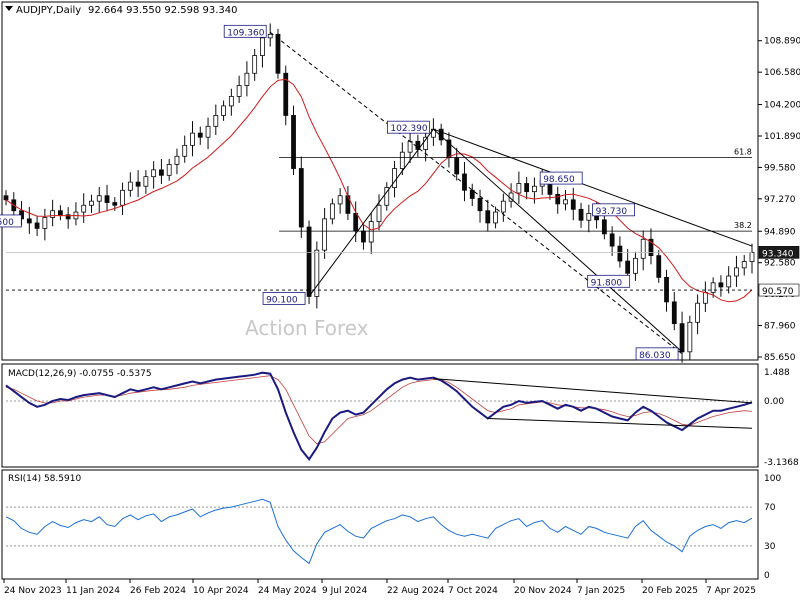  What do you see at coordinates (767, 576) in the screenshot?
I see `rsi-tick-label: 0` at bounding box center [767, 576].